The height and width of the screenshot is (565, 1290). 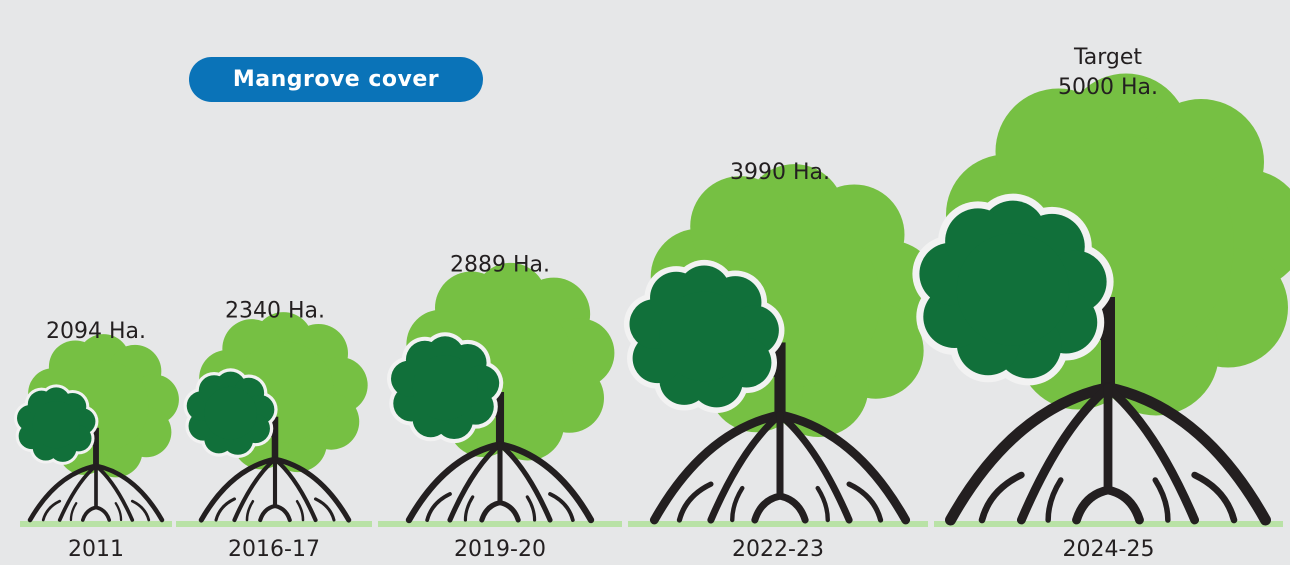 What do you see at coordinates (96, 549) in the screenshot?
I see `category-label: 2011` at bounding box center [96, 549].